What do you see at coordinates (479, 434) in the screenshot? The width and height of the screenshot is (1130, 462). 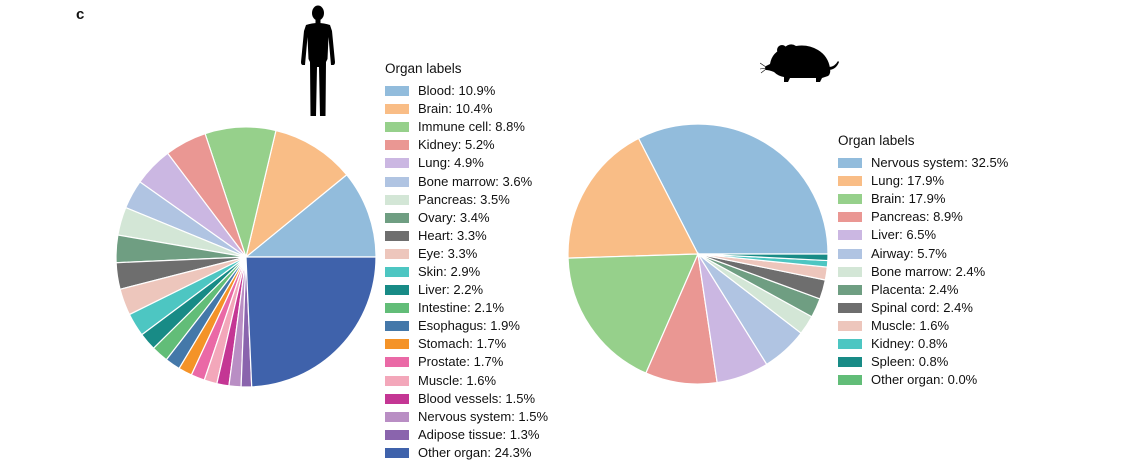 I see `legend-label: Adipose tissue: 1.3%` at bounding box center [479, 434].